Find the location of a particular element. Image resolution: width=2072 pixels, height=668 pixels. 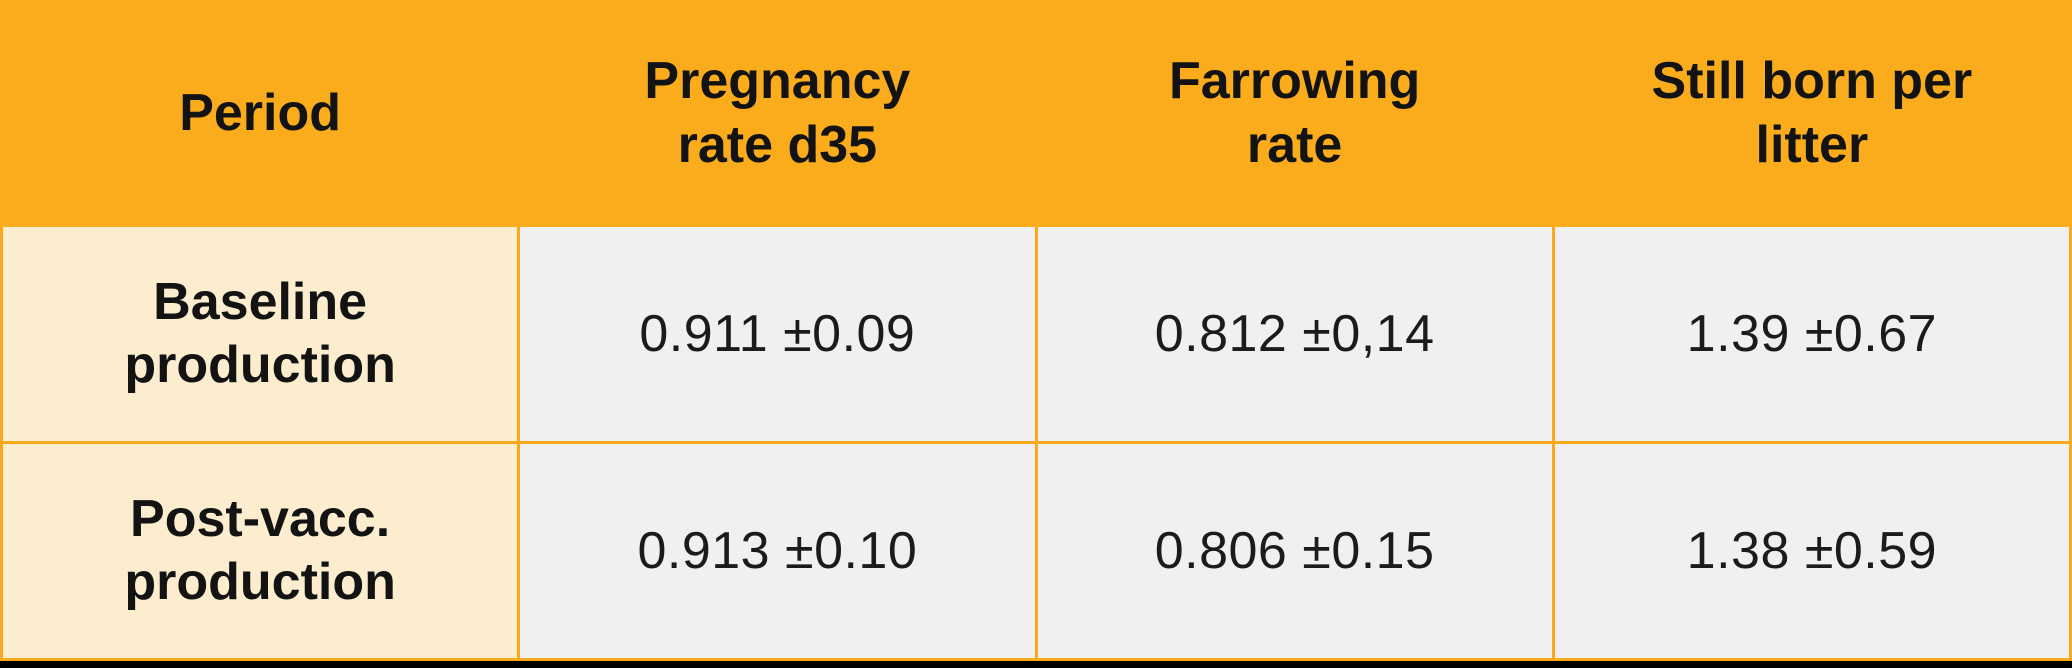

column-header-period: Period is located at coordinates (260, 113).